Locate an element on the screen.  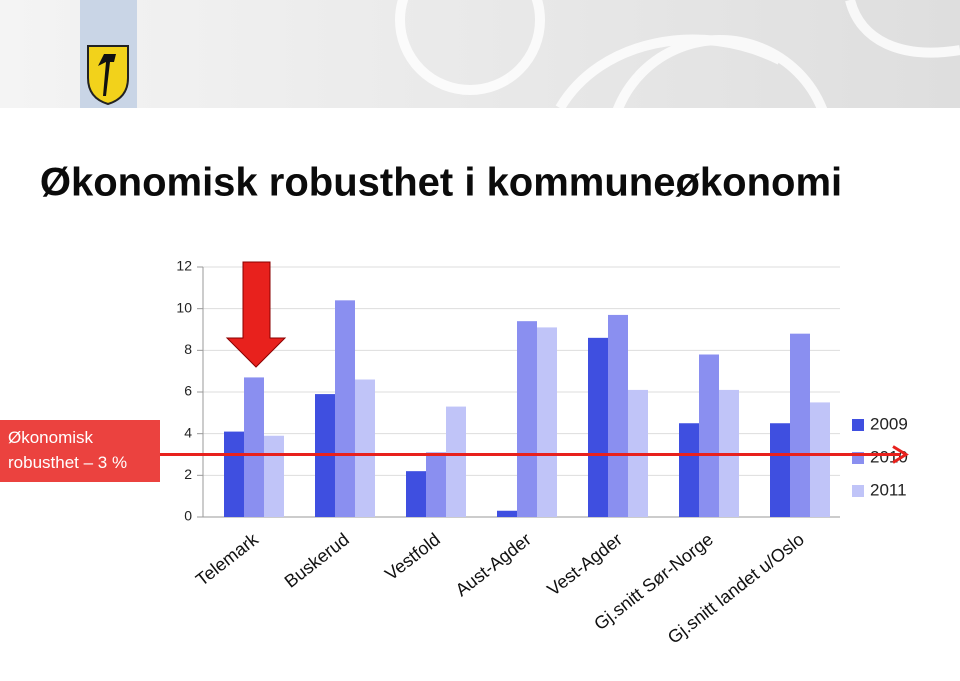
legend-label: 2010 is located at coordinates (889, 456).